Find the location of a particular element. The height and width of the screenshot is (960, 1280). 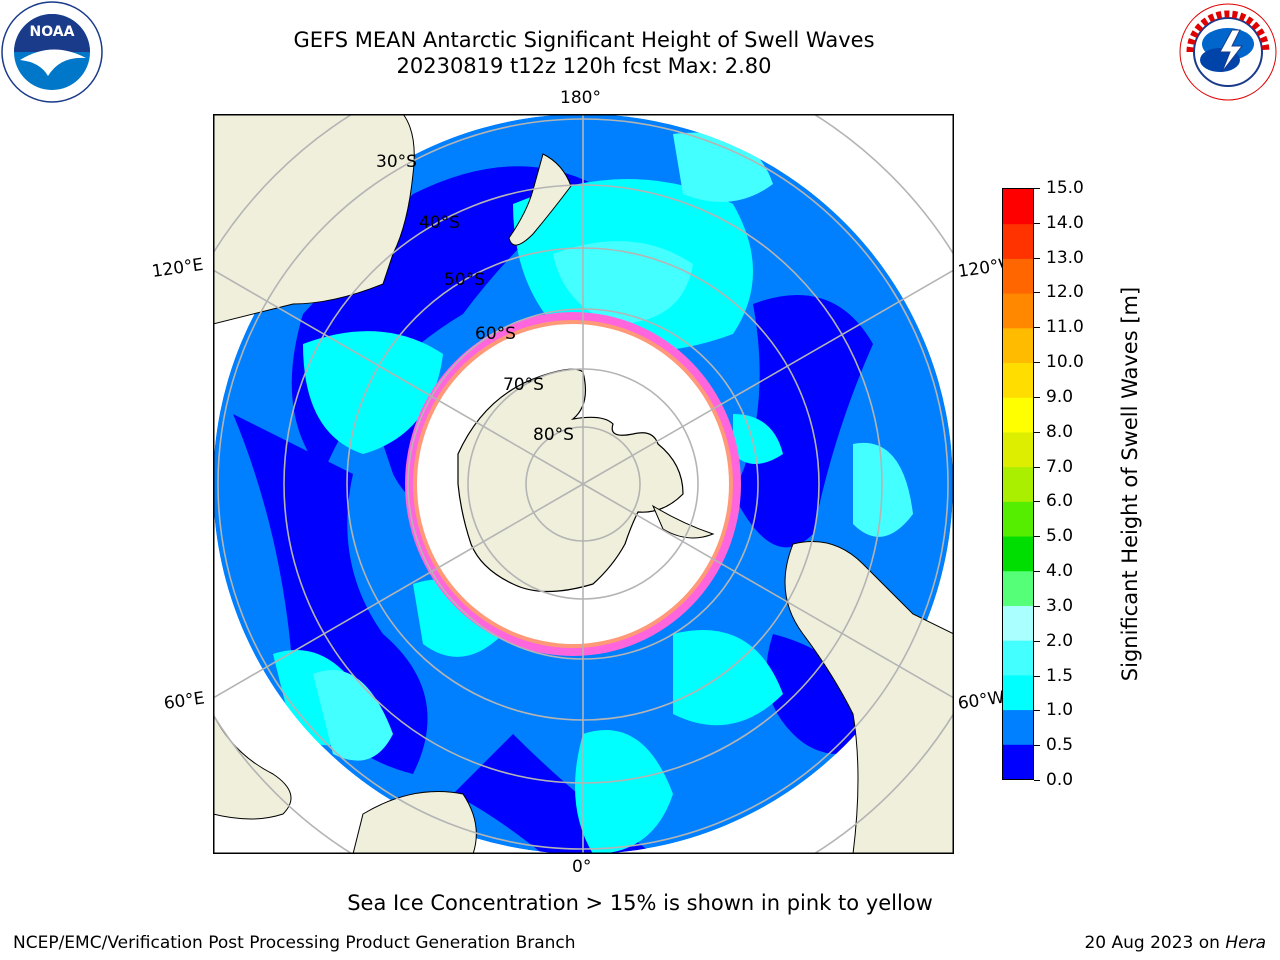

footer-machine: Hera is located at coordinates (1245, 943).